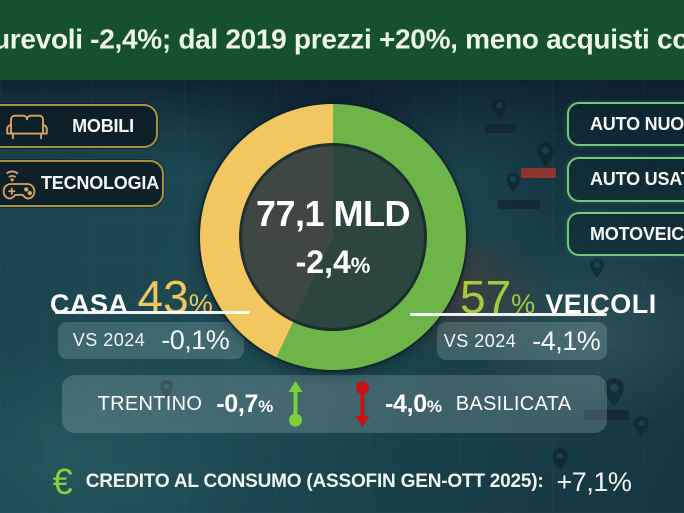  Describe the element at coordinates (594, 481) in the screenshot. I see `credit-value: +7,1%` at that location.